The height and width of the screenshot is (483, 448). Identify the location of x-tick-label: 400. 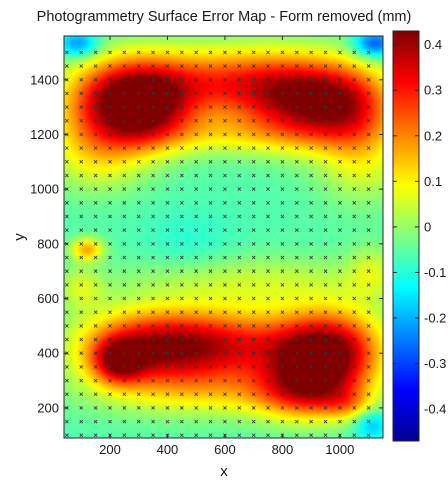
(168, 449).